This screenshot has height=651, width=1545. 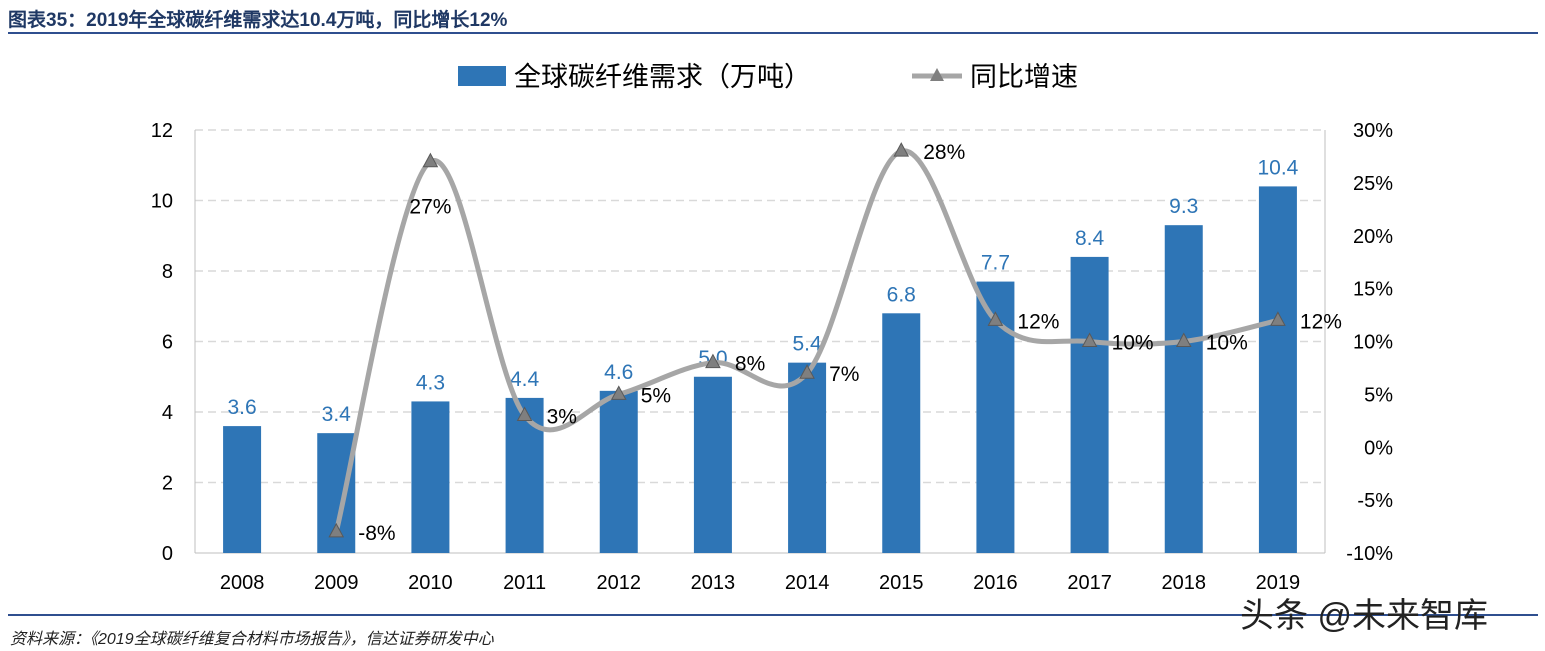 What do you see at coordinates (713, 583) in the screenshot?
I see `x-tick-label: 2013` at bounding box center [713, 583].